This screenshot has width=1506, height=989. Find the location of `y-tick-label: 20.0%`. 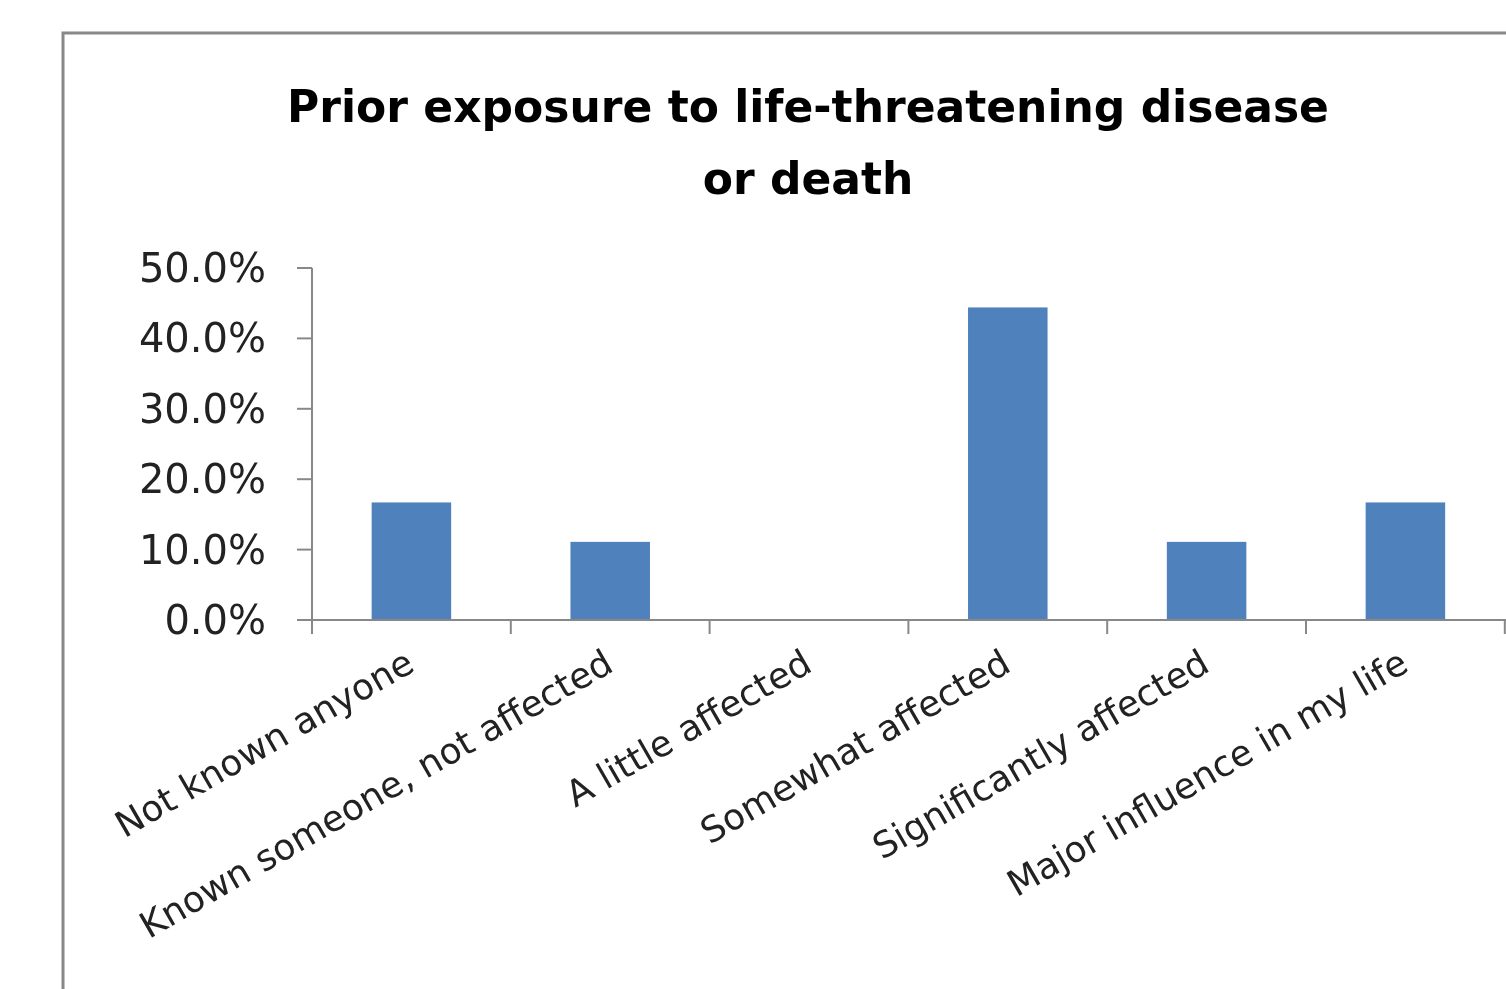

y-tick-label: 20.0% is located at coordinates (202, 479).